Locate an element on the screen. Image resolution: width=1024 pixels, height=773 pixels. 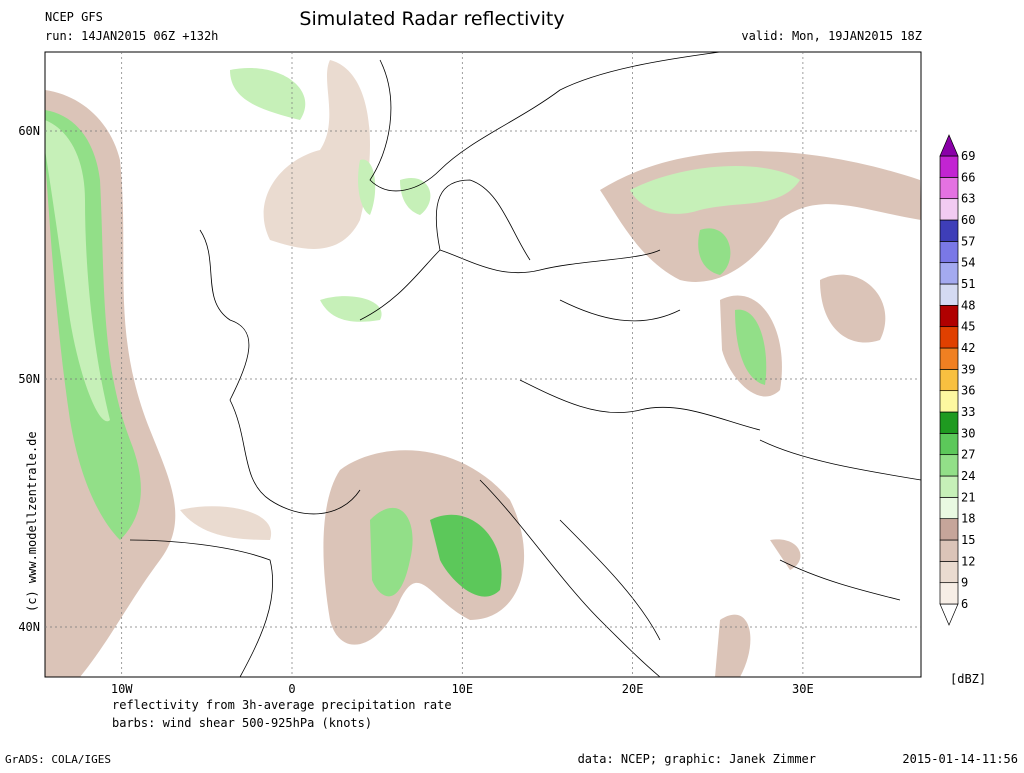
colorbar-label: 24 is located at coordinates (968, 476).